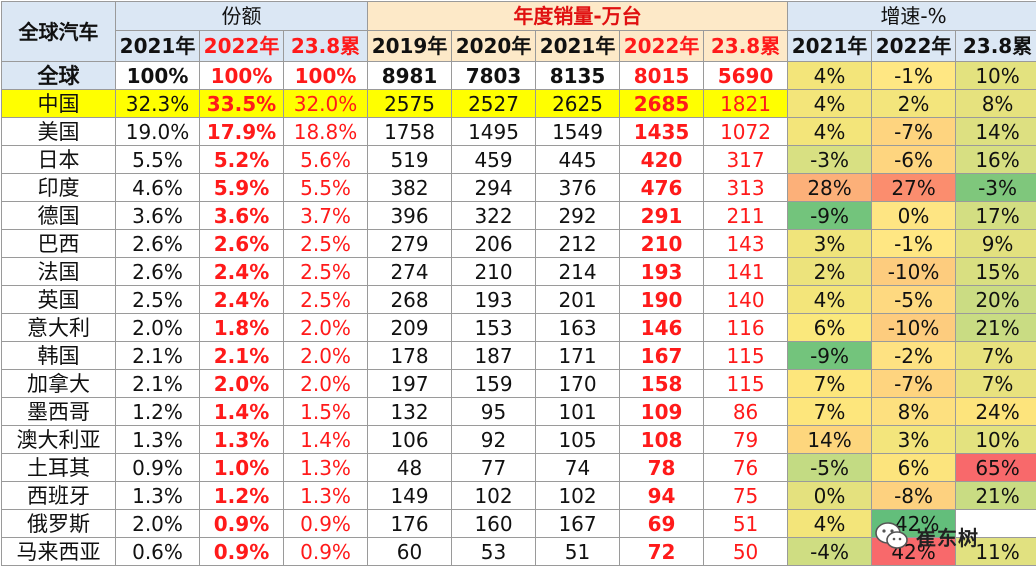 The image size is (1036, 582). I want to click on sales-2021-cell: 292, so click(578, 216).